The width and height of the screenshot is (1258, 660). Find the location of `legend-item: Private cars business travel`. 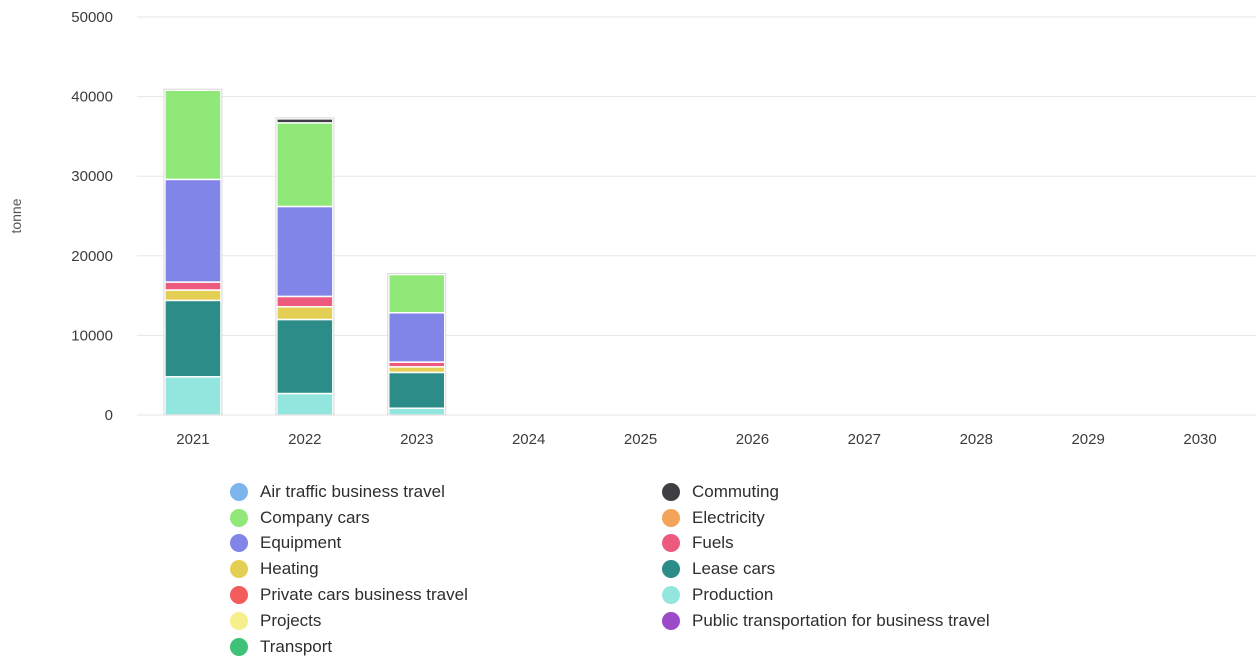

legend-item: Private cars business travel is located at coordinates (446, 595).